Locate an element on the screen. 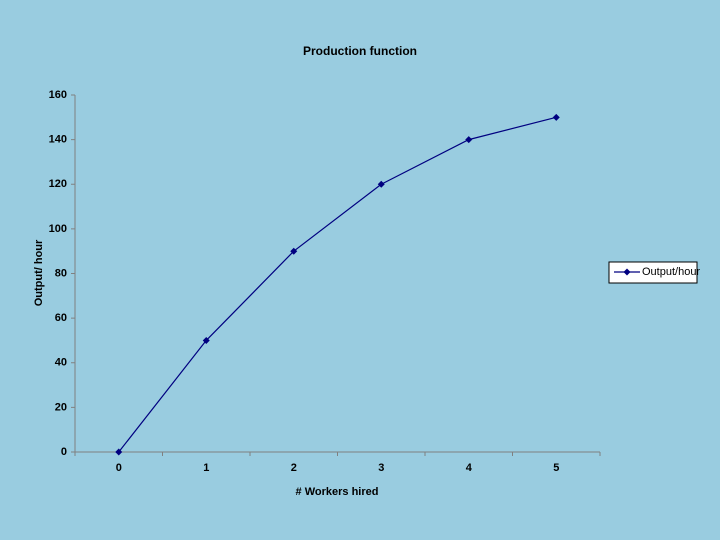 This screenshot has height=540, width=720. y-tick-label: 0 is located at coordinates (64, 452).